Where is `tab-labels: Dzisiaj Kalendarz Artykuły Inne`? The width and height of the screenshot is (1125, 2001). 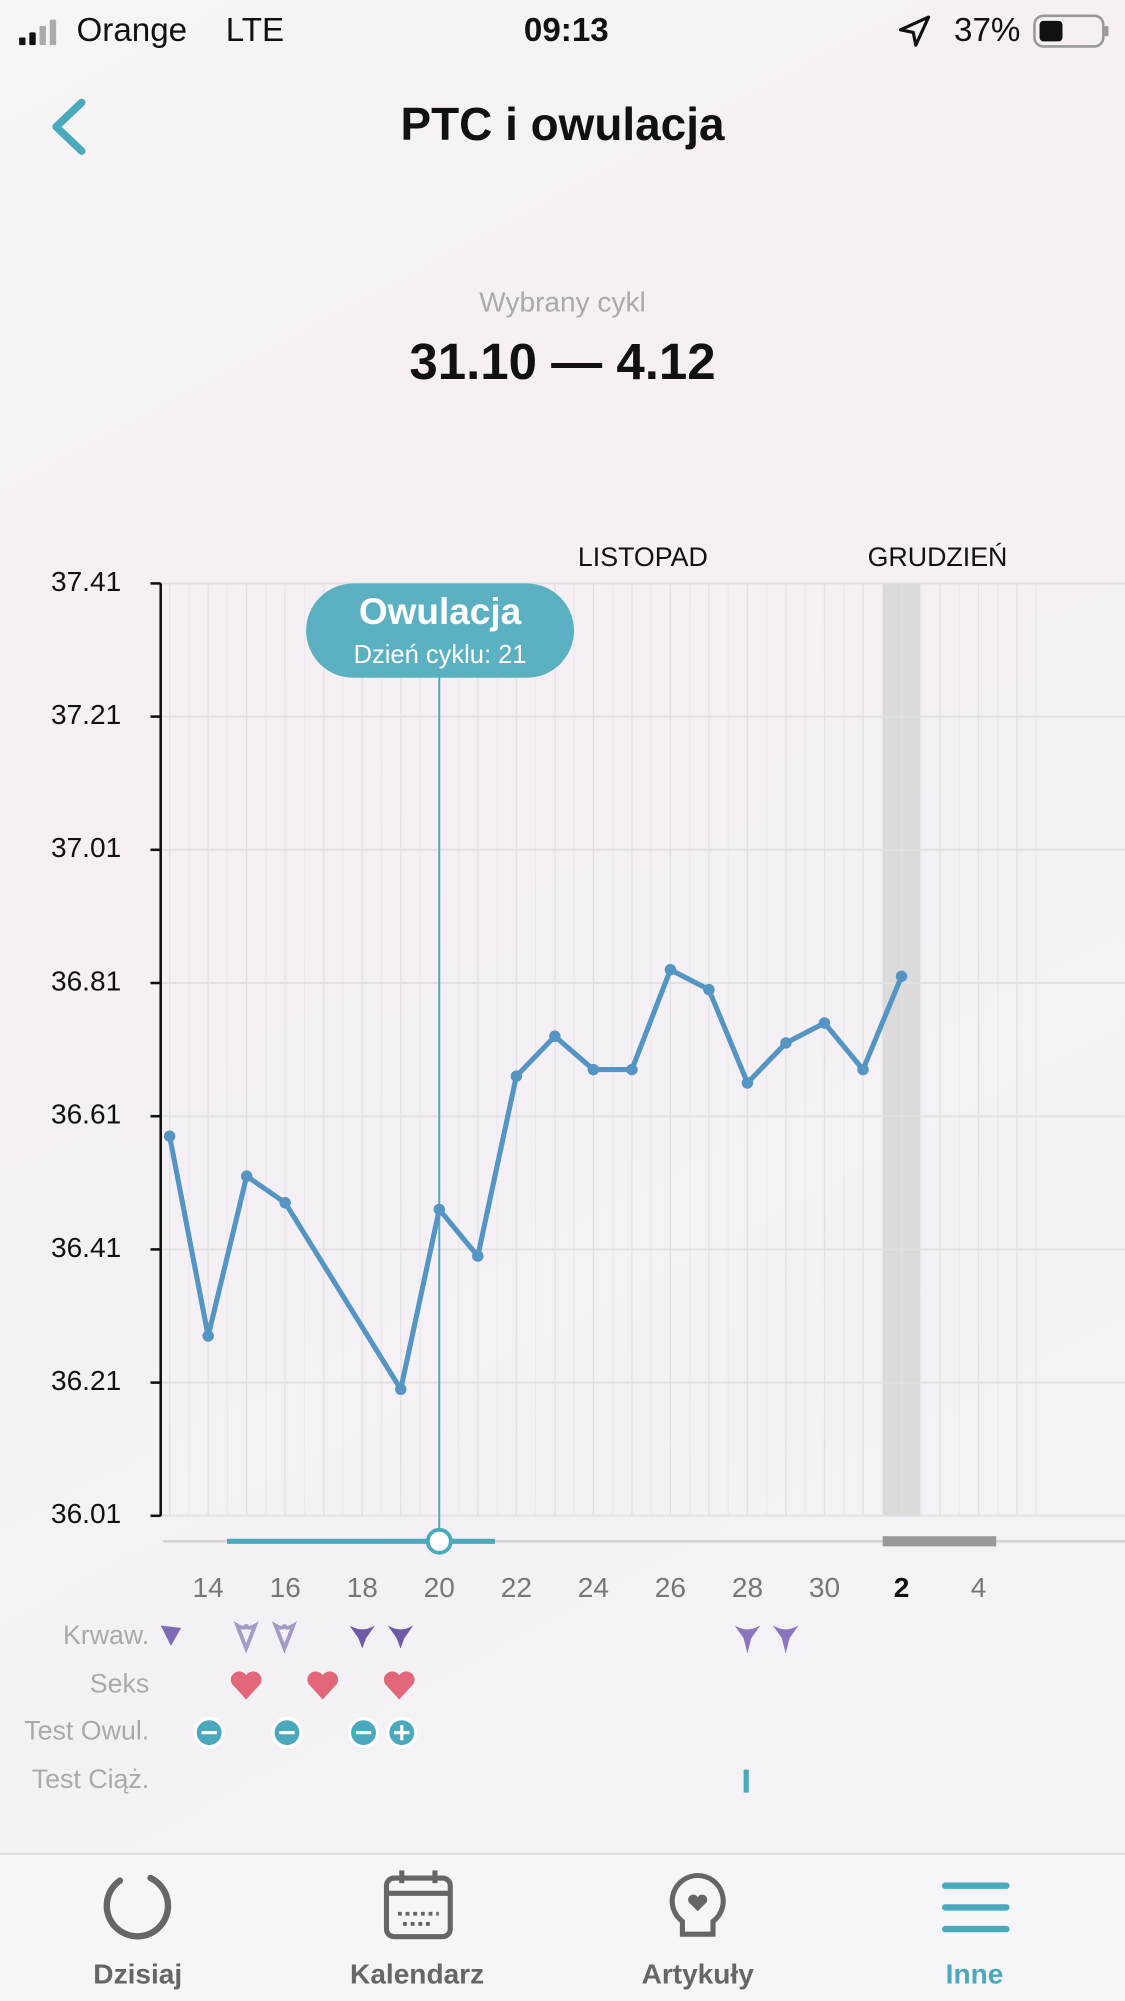 tab-labels: Dzisiaj Kalendarz Artykuły Inne is located at coordinates (548, 1974).